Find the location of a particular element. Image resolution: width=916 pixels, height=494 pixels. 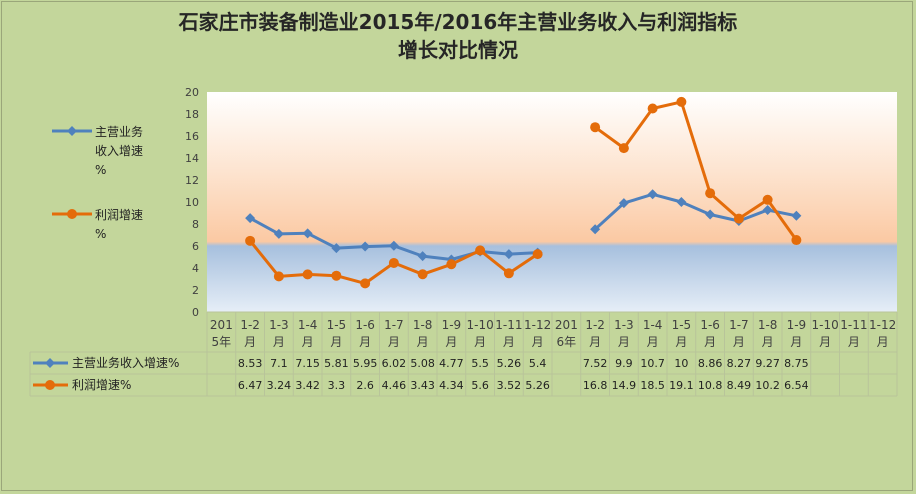

y-tick-label: 18 is located at coordinates (192, 114).